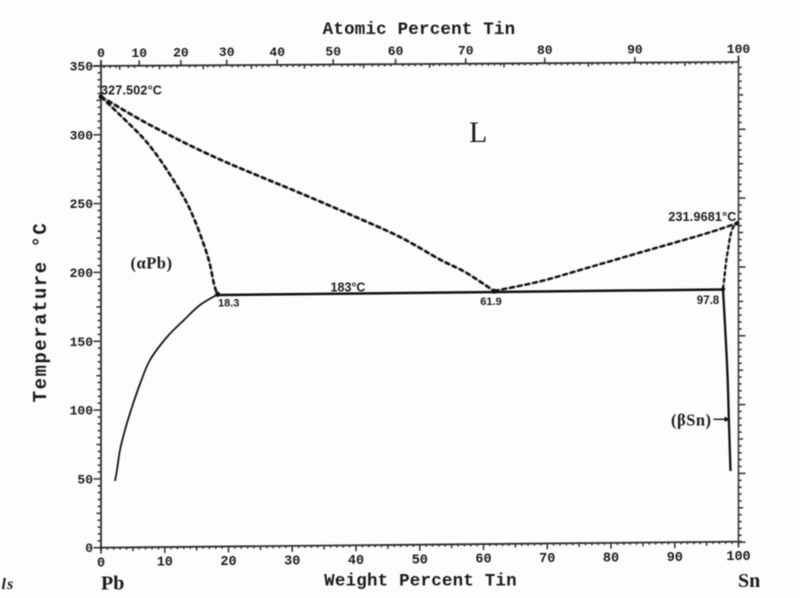  What do you see at coordinates (749, 581) in the screenshot?
I see `svg-text: Sn` at bounding box center [749, 581].